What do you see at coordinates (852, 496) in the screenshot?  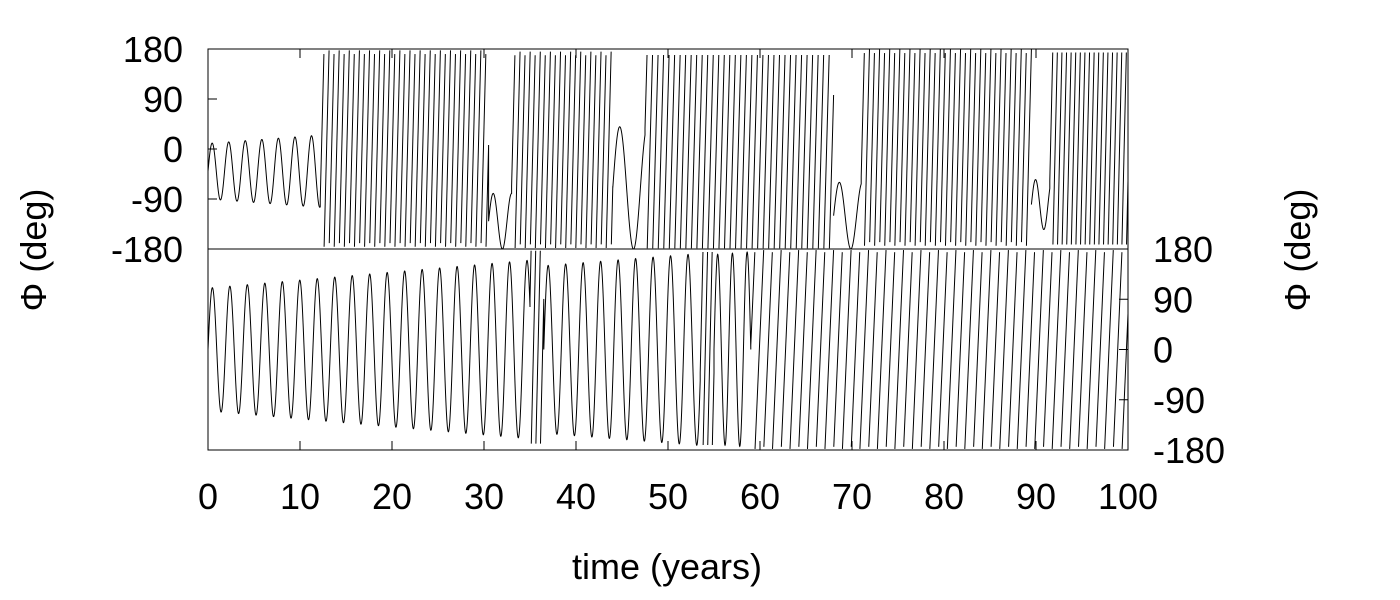 I see `x-tick-label: 70` at bounding box center [852, 496].